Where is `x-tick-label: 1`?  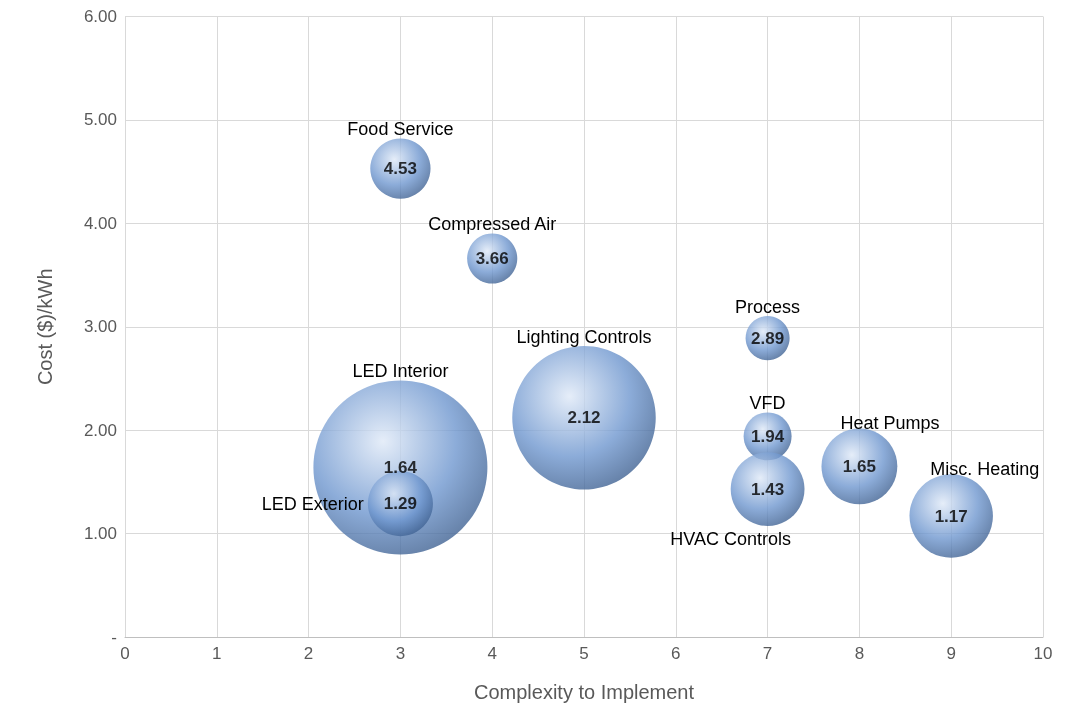 x-tick-label: 1 is located at coordinates (217, 653).